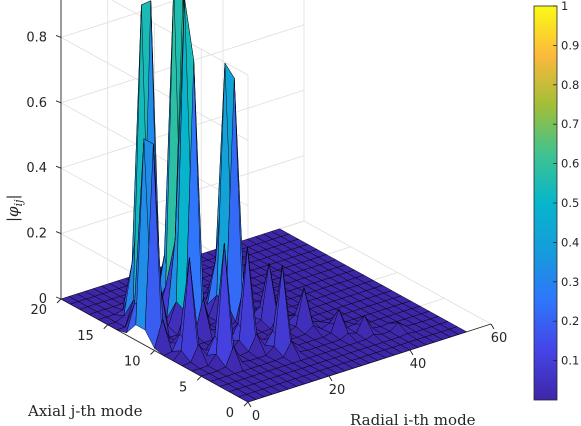  Describe the element at coordinates (570, 203) in the screenshot. I see `colorbar-tick-label-4: 0.5` at that location.